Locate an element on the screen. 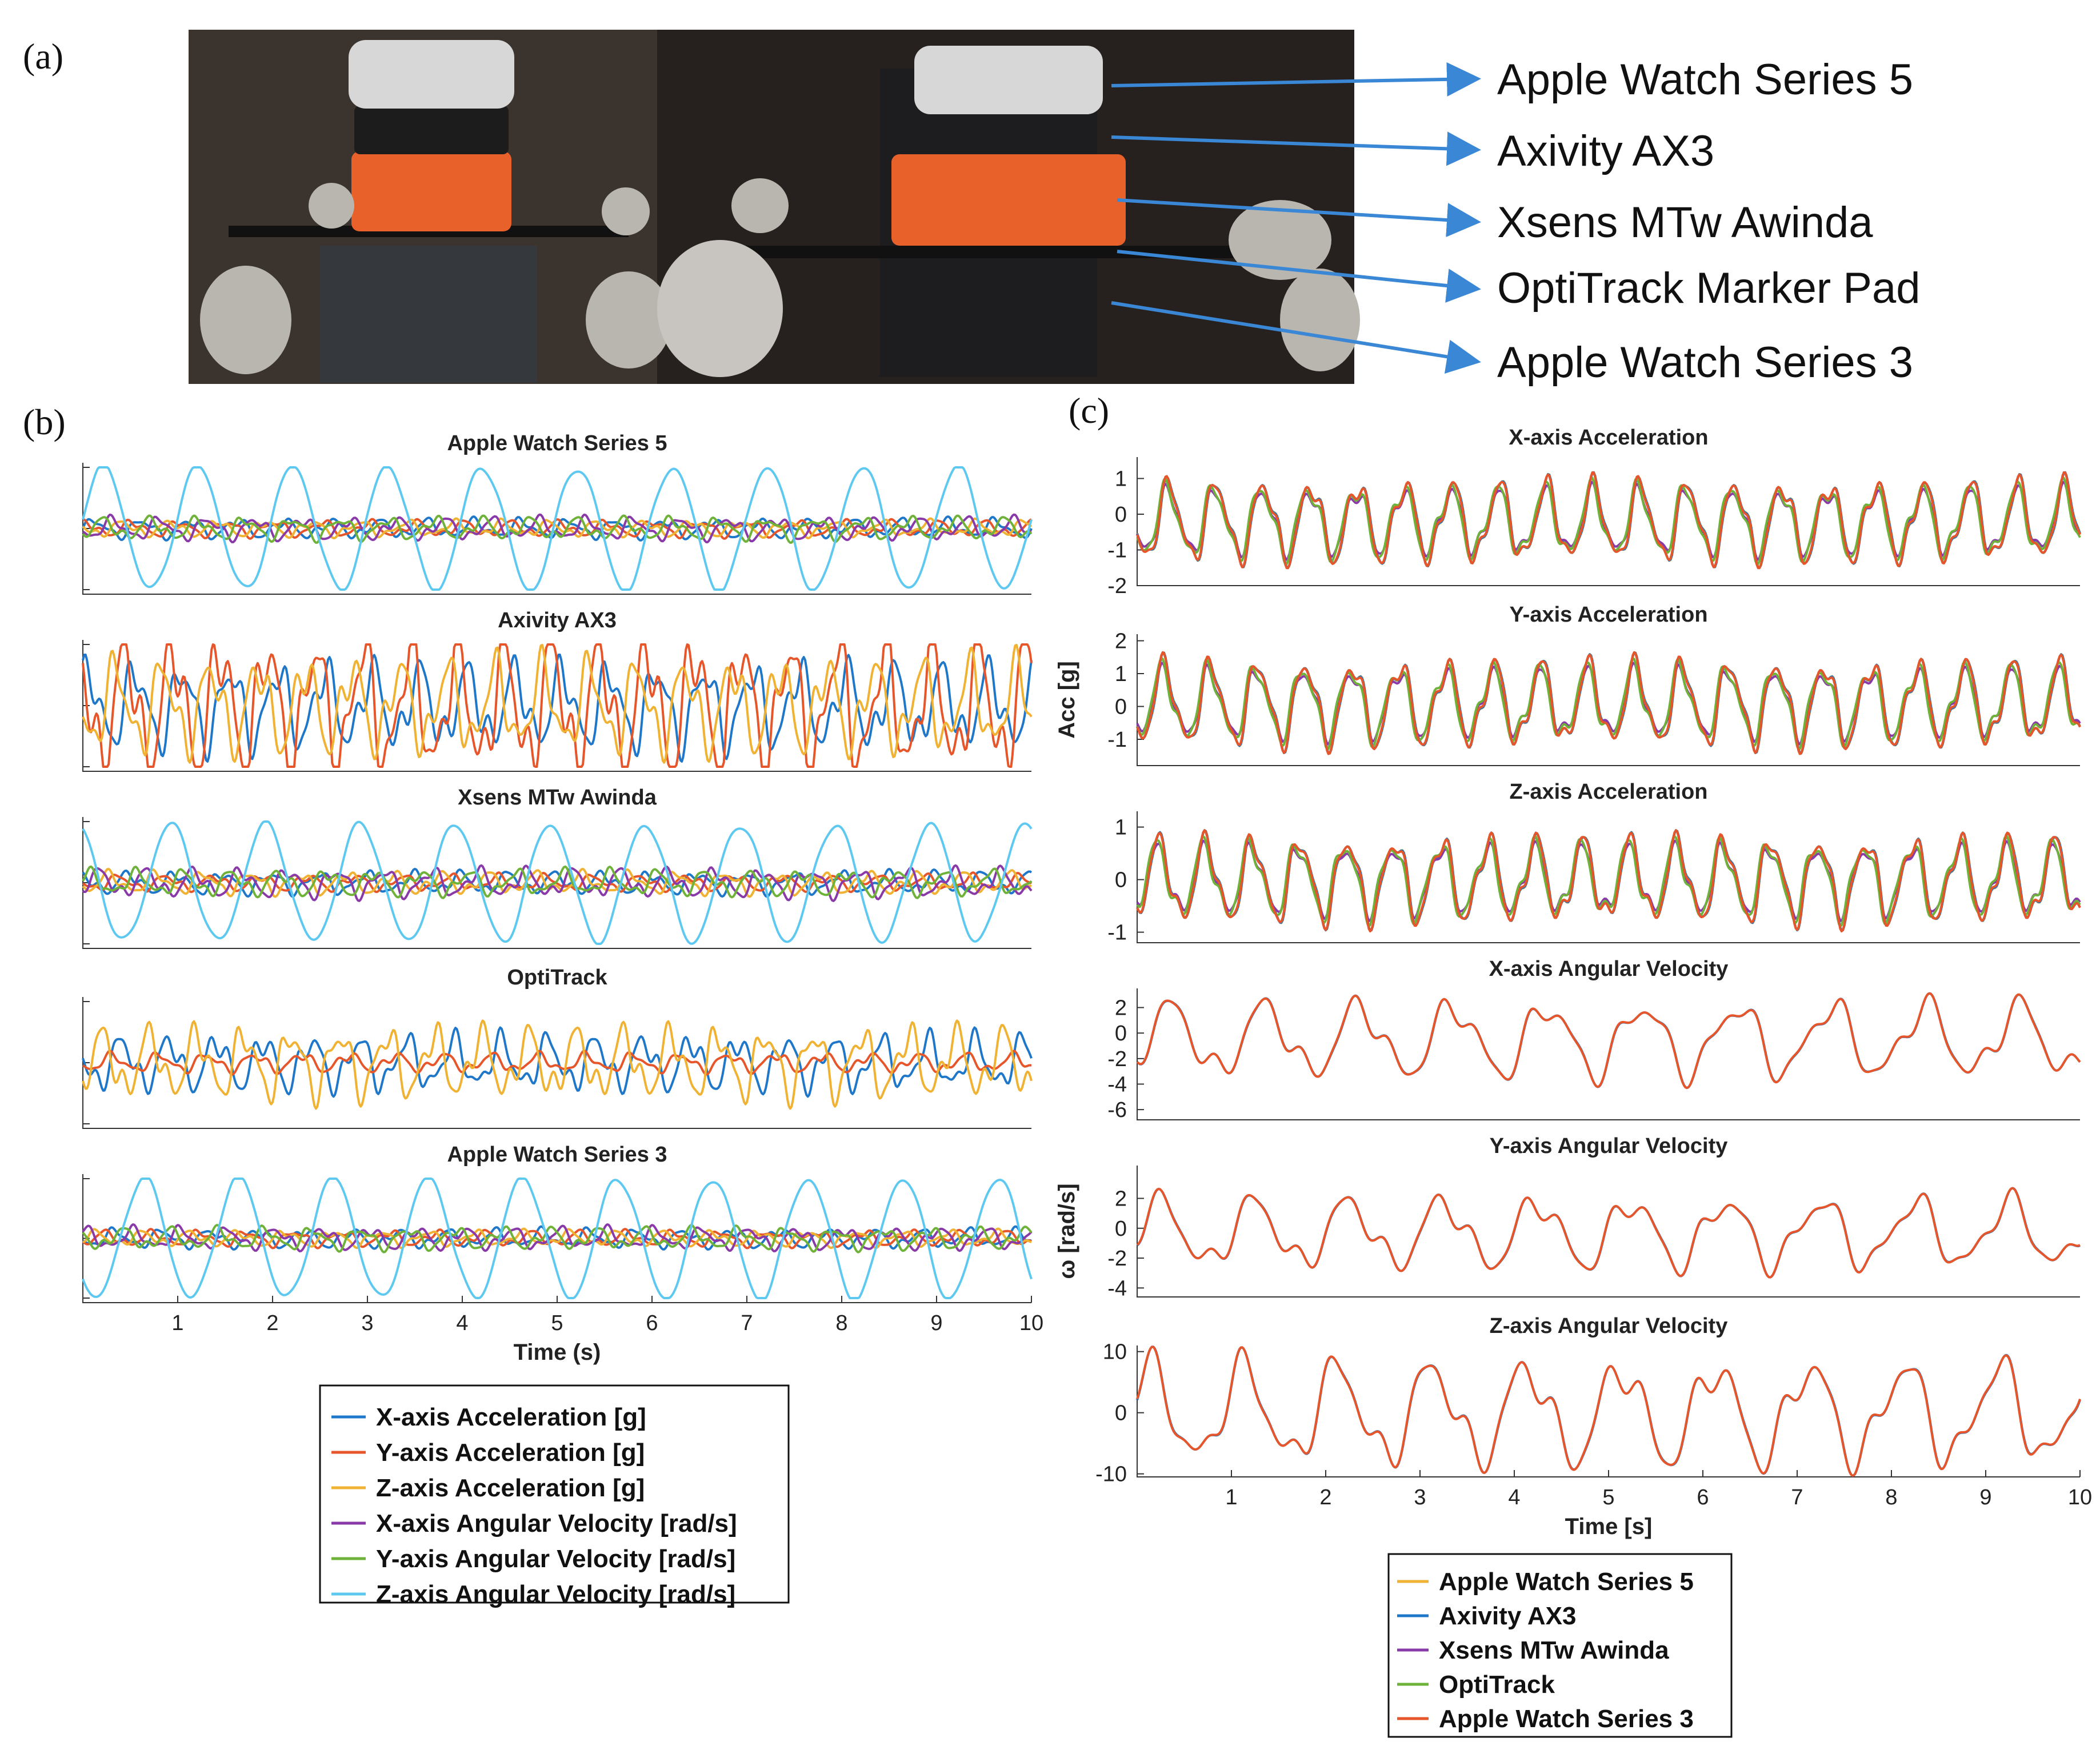 Image resolution: width=2100 pixels, height=1762 pixels. callout-apple-watch-3: Apple Watch Series 3 is located at coordinates (1705, 362).